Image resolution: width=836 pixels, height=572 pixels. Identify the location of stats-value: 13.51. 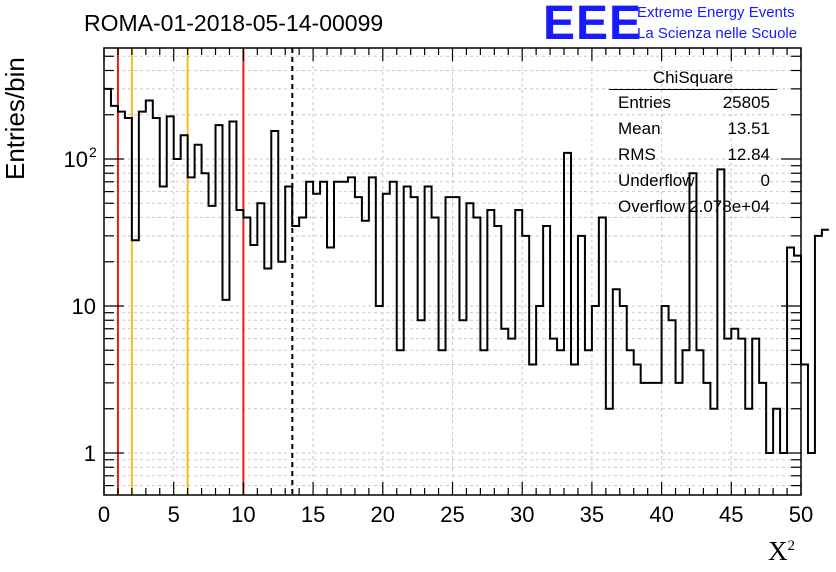
(748, 128).